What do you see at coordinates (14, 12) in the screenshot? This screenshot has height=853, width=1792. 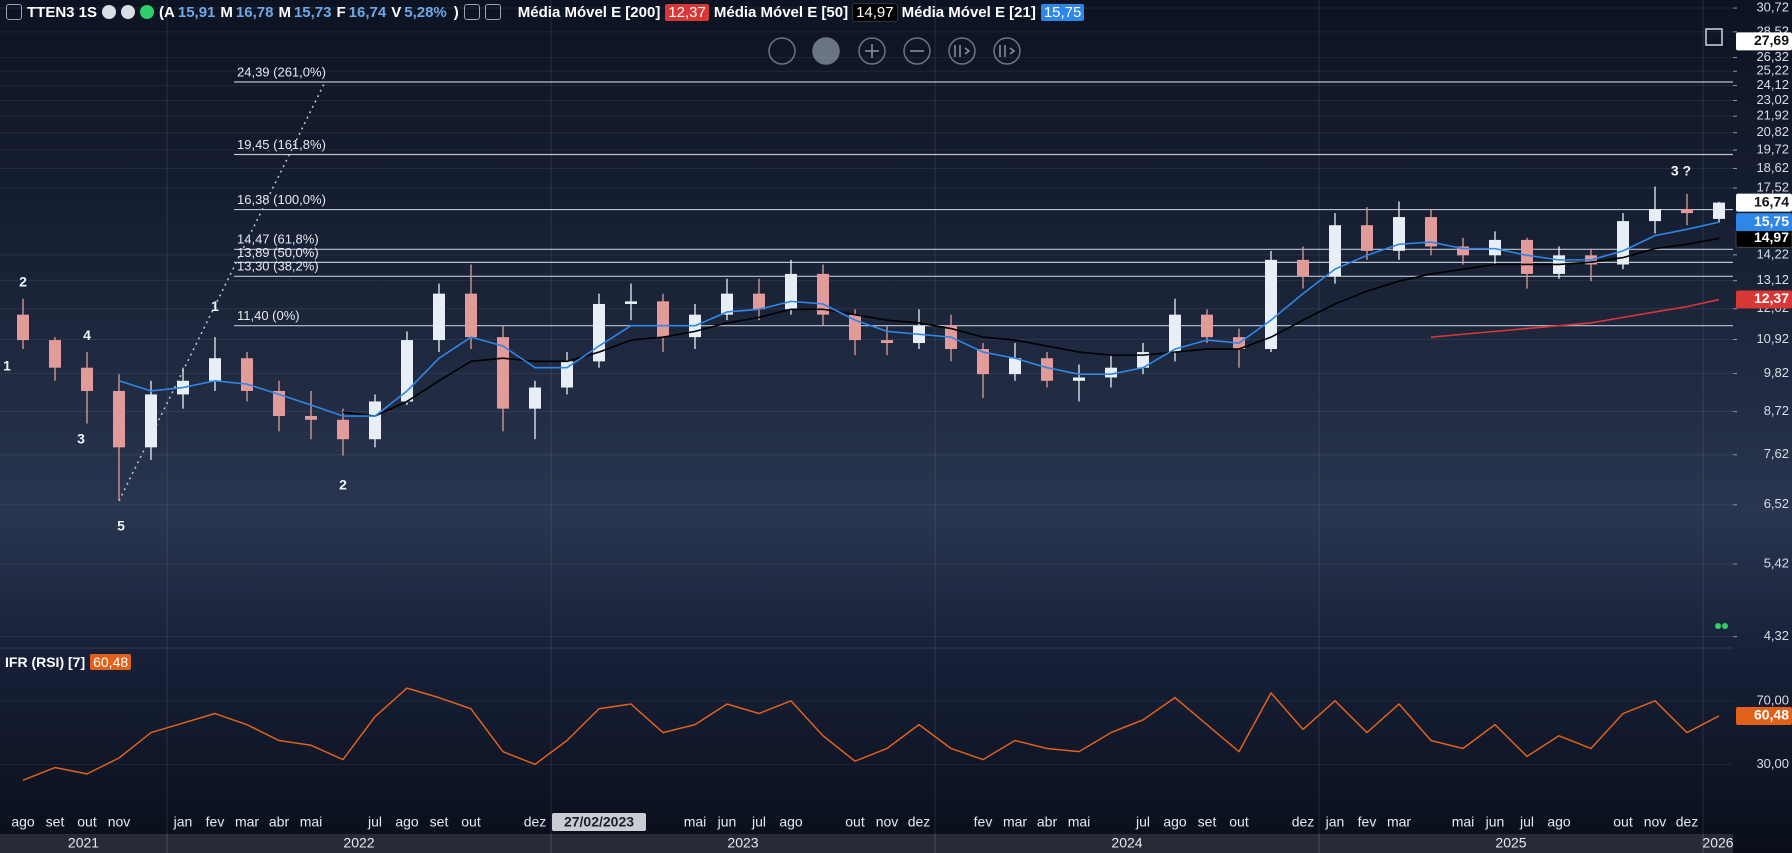 I see `draw-icon` at bounding box center [14, 12].